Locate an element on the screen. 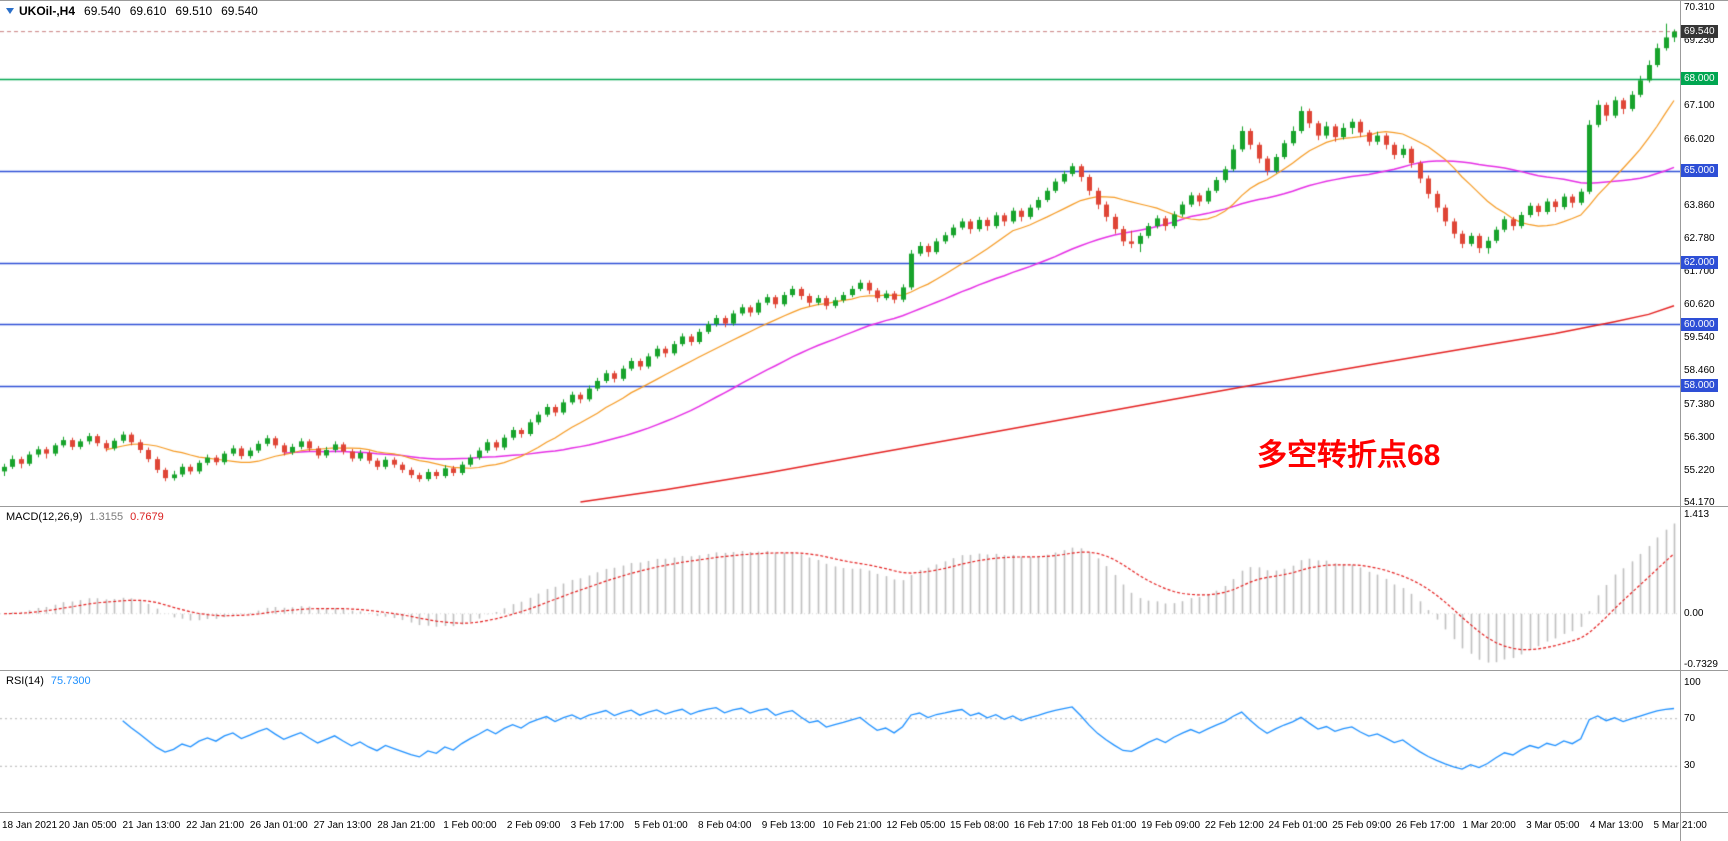 The image size is (1728, 841). price-axis-label: 54.170 is located at coordinates (1699, 502).